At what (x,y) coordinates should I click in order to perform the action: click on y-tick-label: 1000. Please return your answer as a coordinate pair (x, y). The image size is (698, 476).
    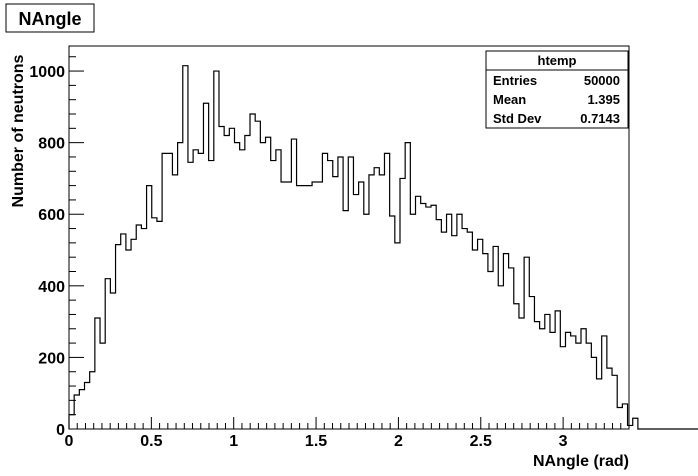
    Looking at the image, I should click on (47, 72).